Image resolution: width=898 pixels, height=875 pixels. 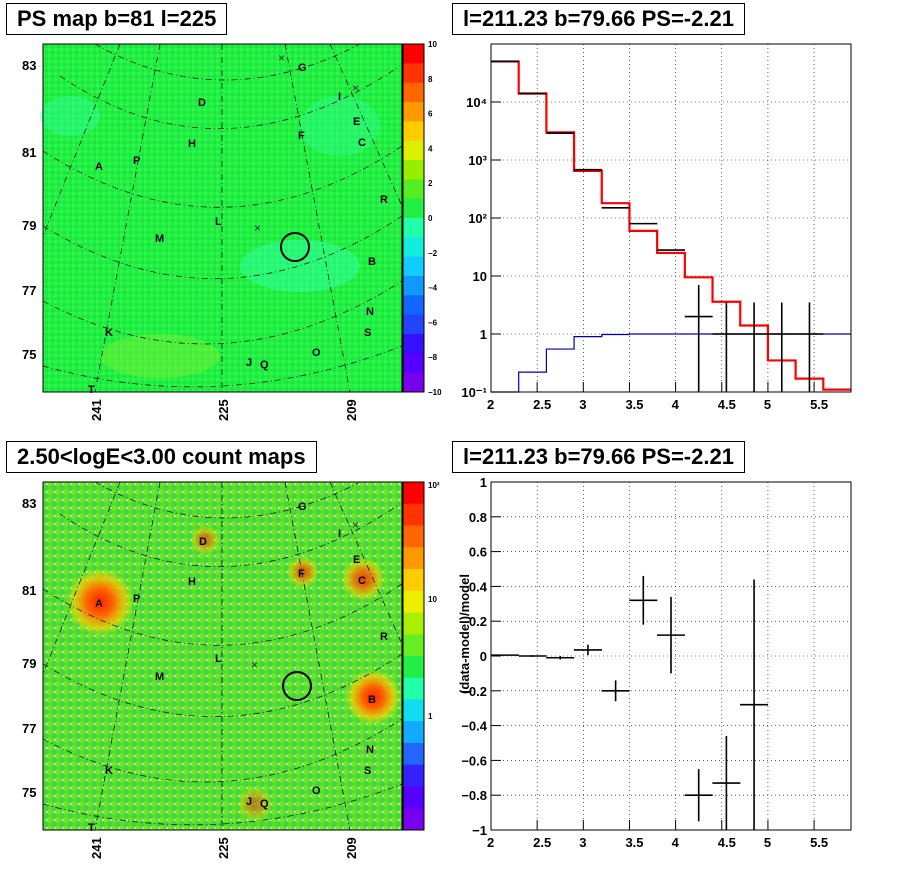 I want to click on colorbar-tick-label: −6, so click(x=433, y=322).